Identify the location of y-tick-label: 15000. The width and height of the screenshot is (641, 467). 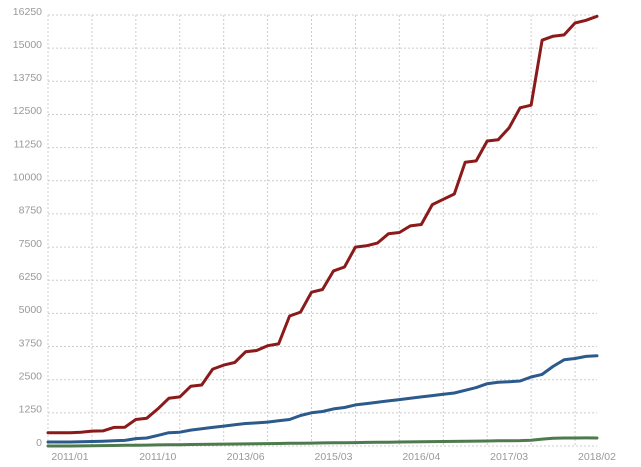
(27, 45).